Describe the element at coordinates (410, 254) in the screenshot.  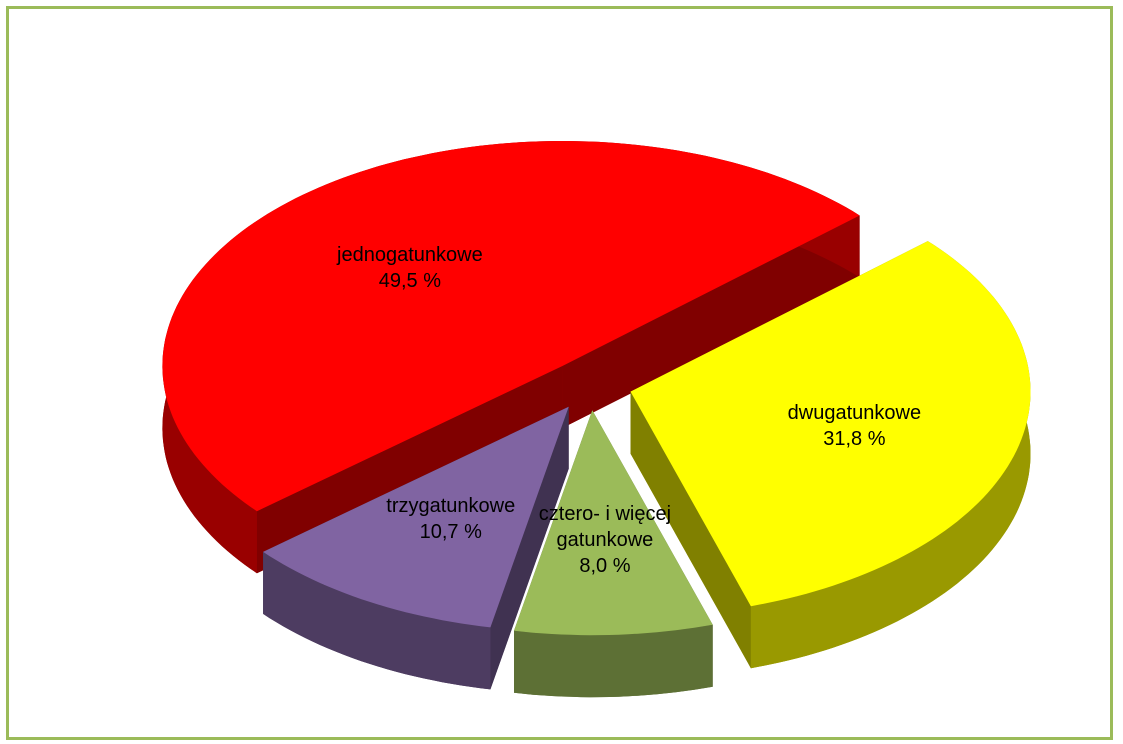
I see `category-label: jednogatunkowe` at that location.